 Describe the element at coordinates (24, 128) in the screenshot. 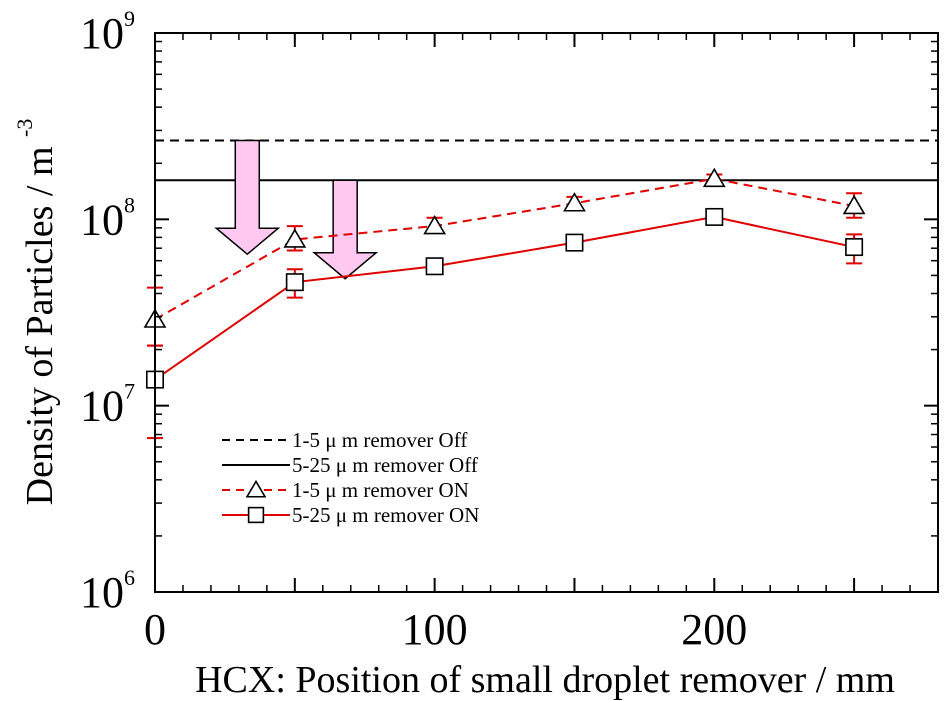

I see `y-axis-title-superscript: -3` at that location.